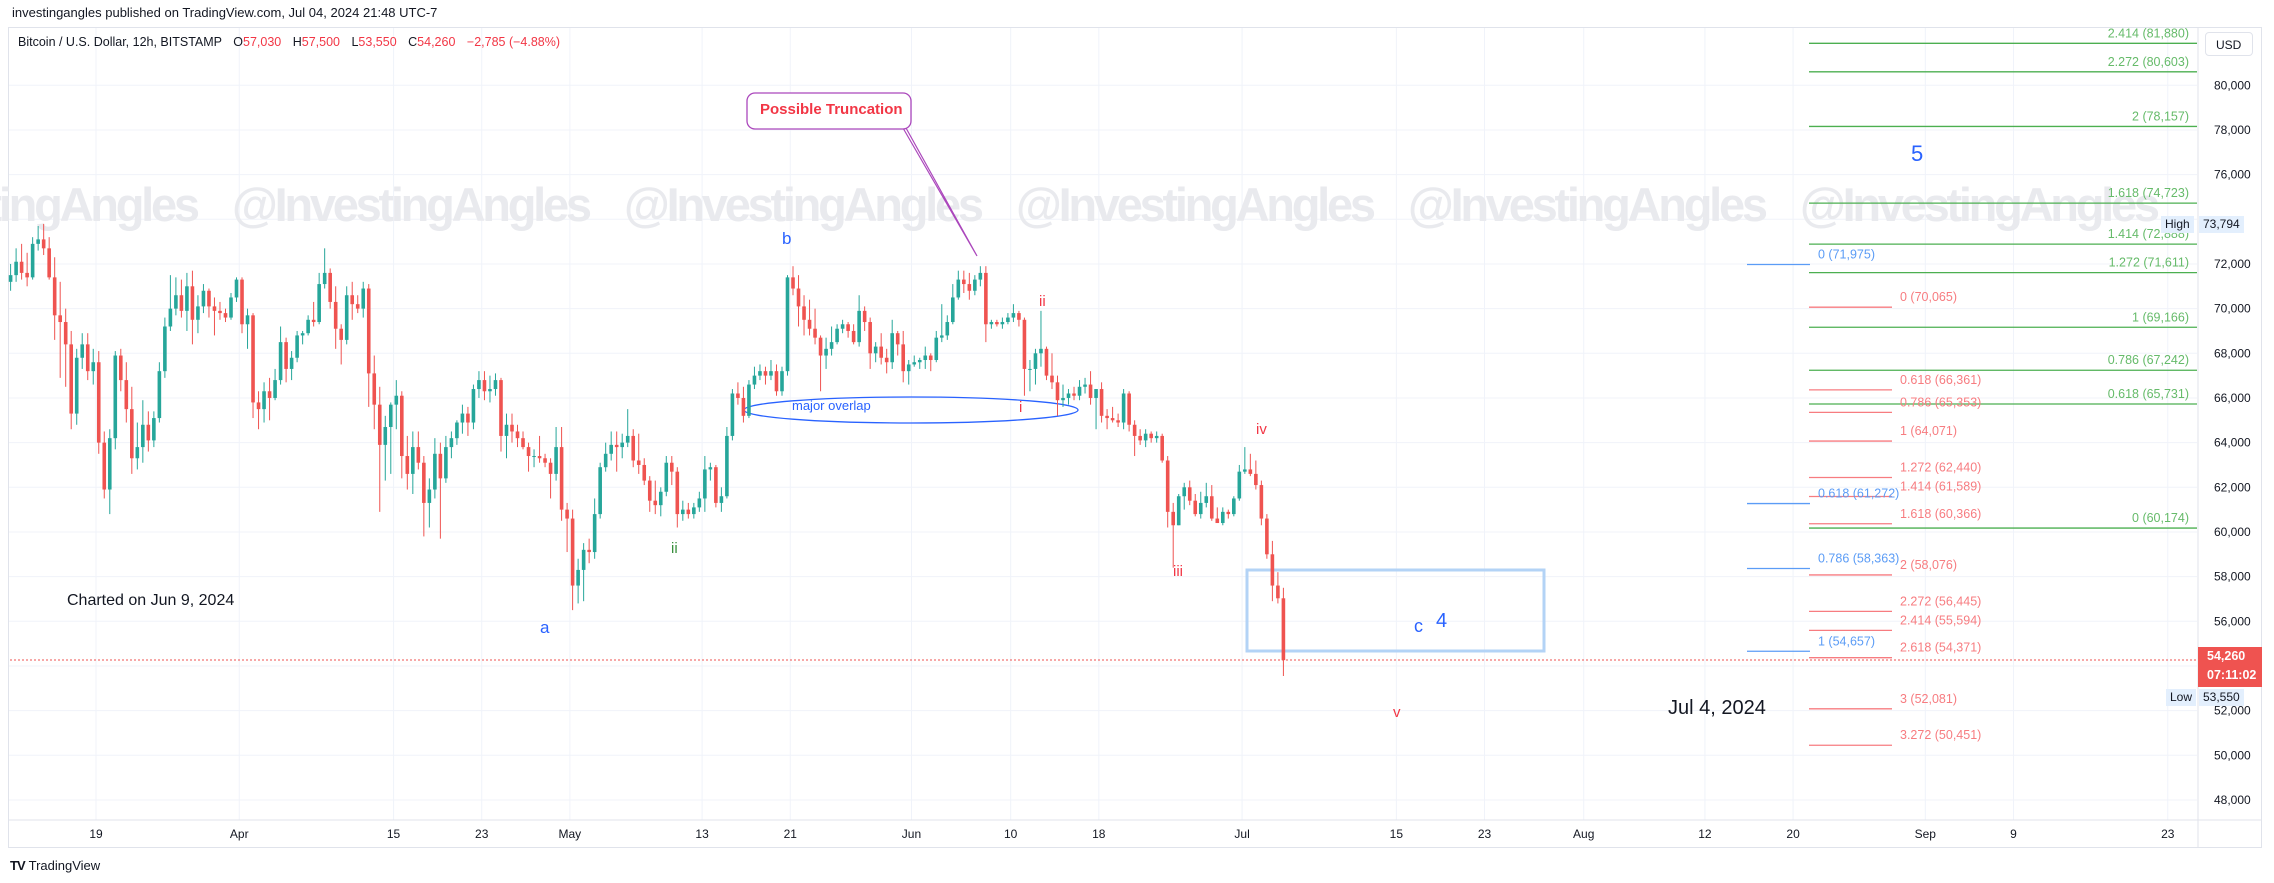 The width and height of the screenshot is (2274, 883). Describe the element at coordinates (412, 204) in the screenshot. I see `watermark-text: @InvestingAngles` at that location.